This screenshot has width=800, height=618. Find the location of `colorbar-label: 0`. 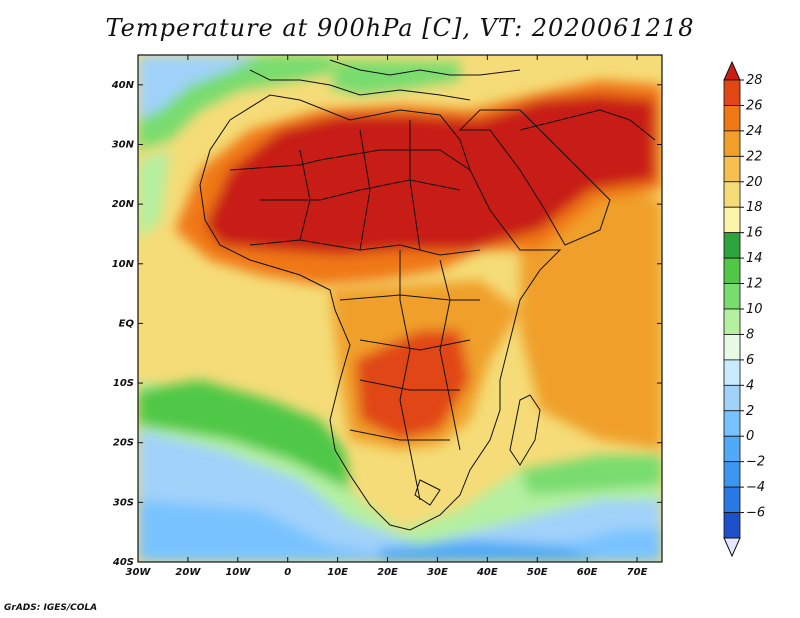

colorbar-label: 0 is located at coordinates (750, 436).